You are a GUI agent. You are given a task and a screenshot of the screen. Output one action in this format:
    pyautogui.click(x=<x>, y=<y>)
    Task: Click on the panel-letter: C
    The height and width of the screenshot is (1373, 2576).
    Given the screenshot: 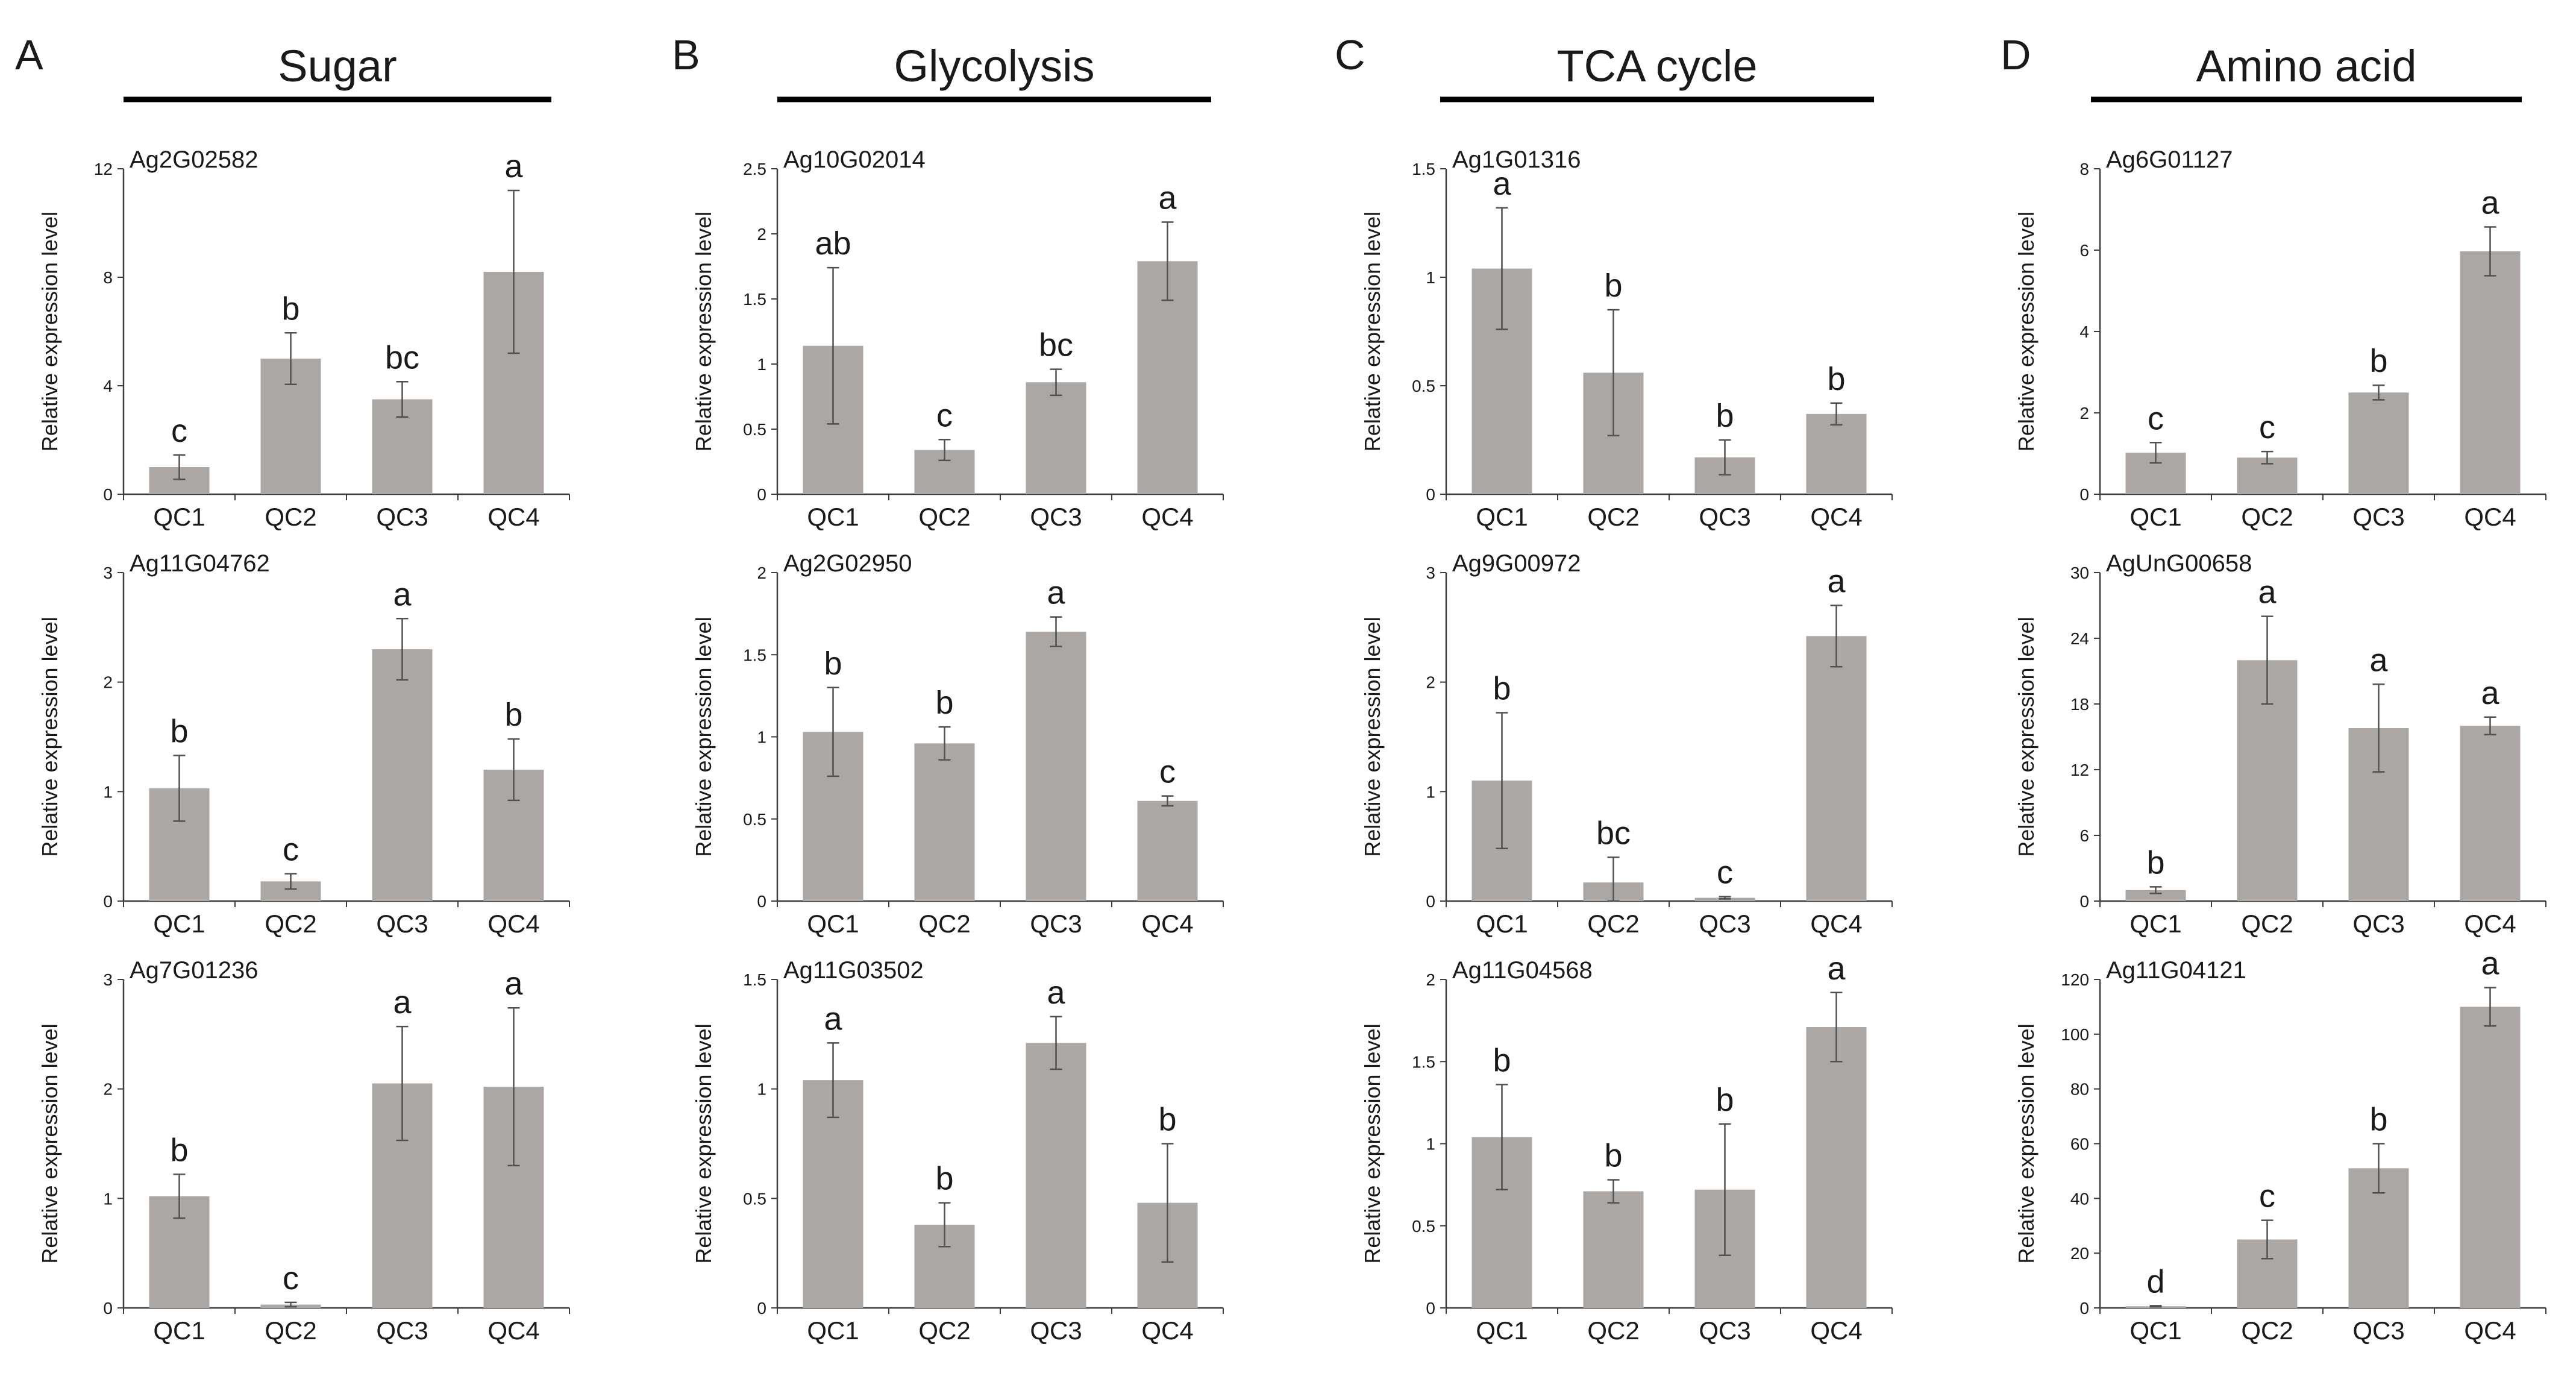 What is the action you would take?
    pyautogui.click(x=1350, y=54)
    